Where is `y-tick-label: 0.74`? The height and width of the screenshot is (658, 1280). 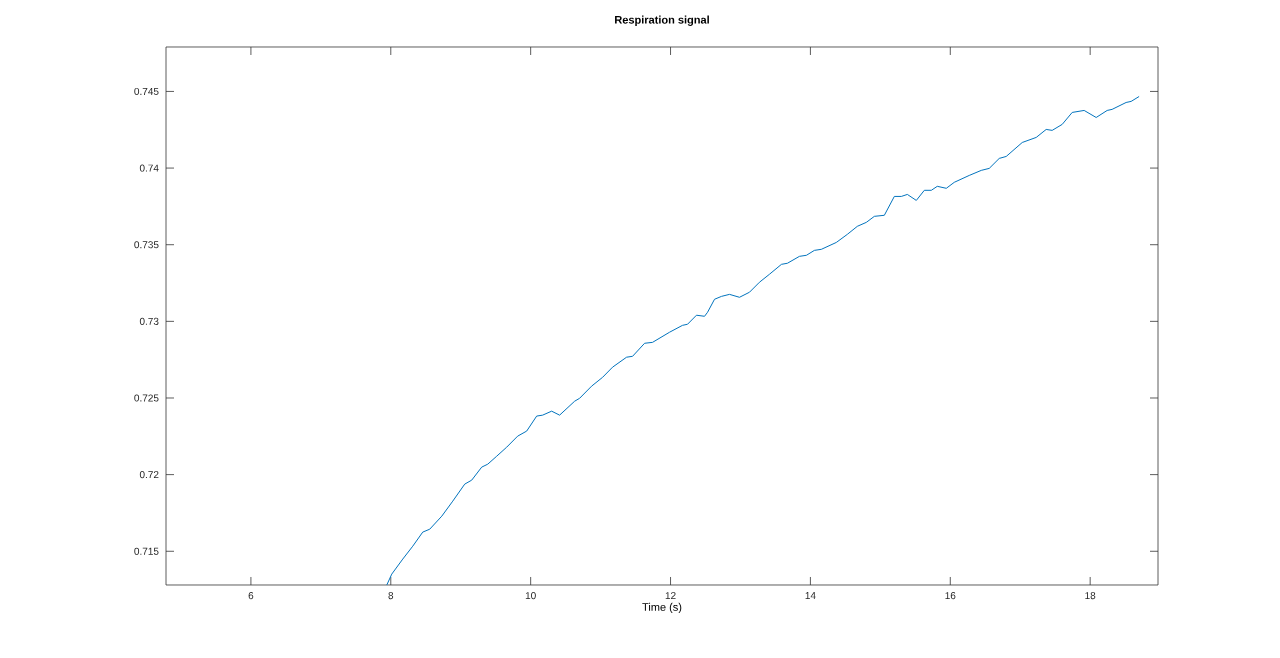 y-tick-label: 0.74 is located at coordinates (149, 168).